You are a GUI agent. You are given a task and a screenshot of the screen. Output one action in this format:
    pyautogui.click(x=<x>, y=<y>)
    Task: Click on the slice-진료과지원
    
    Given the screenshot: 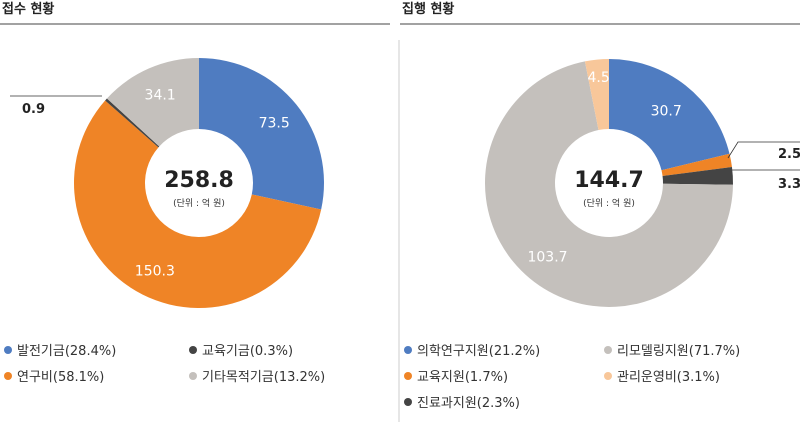 What is the action you would take?
    pyautogui.click(x=697, y=176)
    